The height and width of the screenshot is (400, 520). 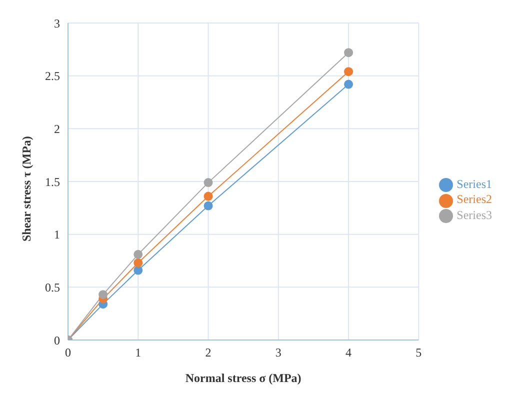 I want to click on y-tick-label: 3, so click(x=57, y=23).